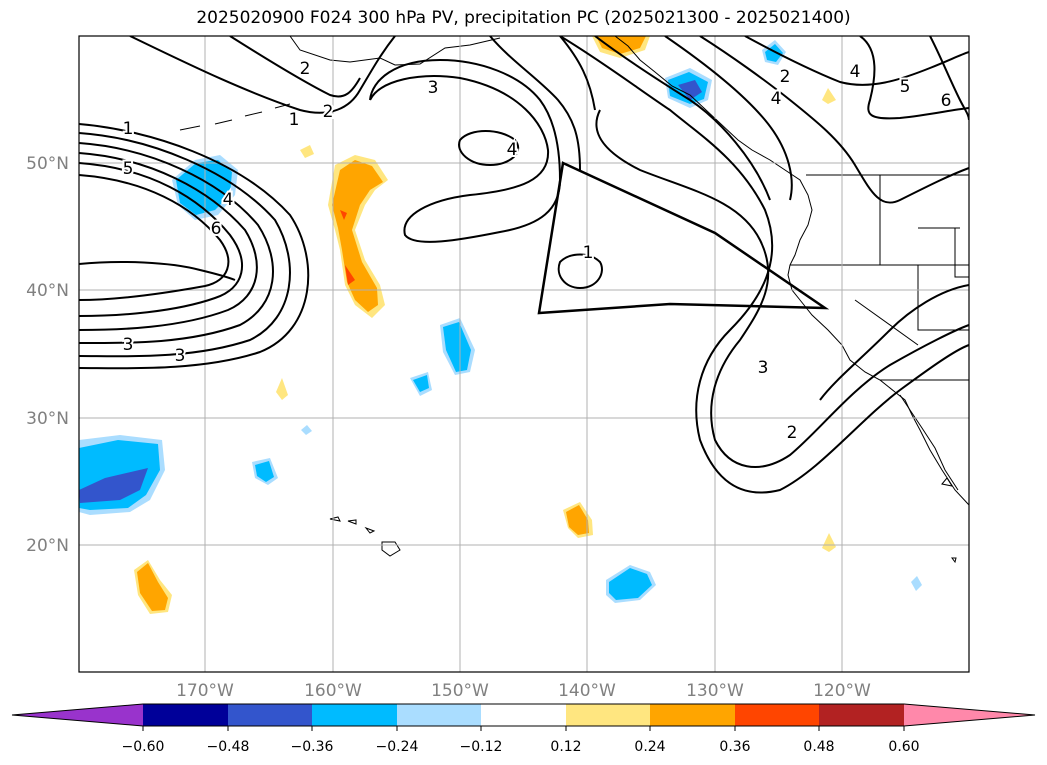 This screenshot has width=1047, height=765. Describe the element at coordinates (715, 691) in the screenshot. I see `lon-tick-label: 130°W` at that location.